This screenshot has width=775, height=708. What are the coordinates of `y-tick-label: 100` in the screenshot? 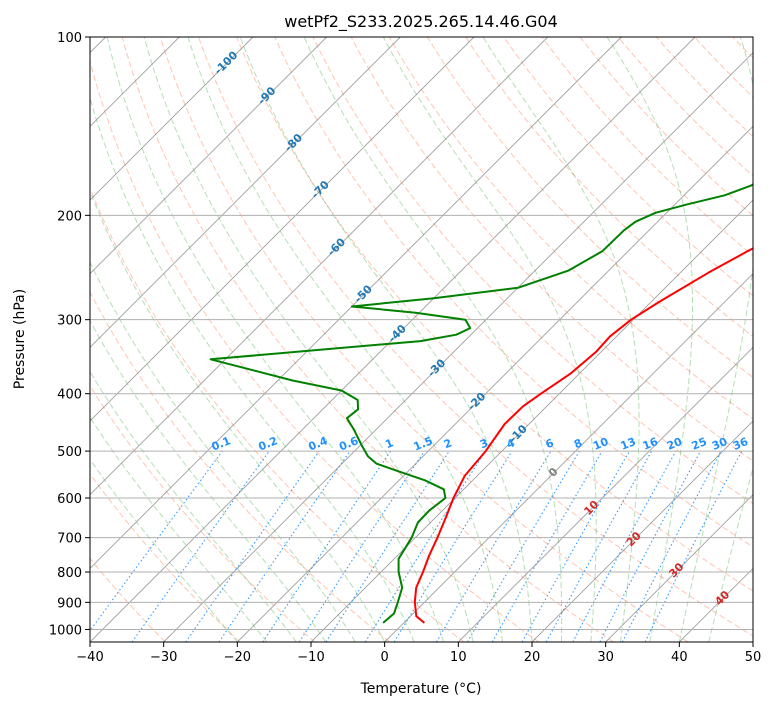 It's located at (69, 38).